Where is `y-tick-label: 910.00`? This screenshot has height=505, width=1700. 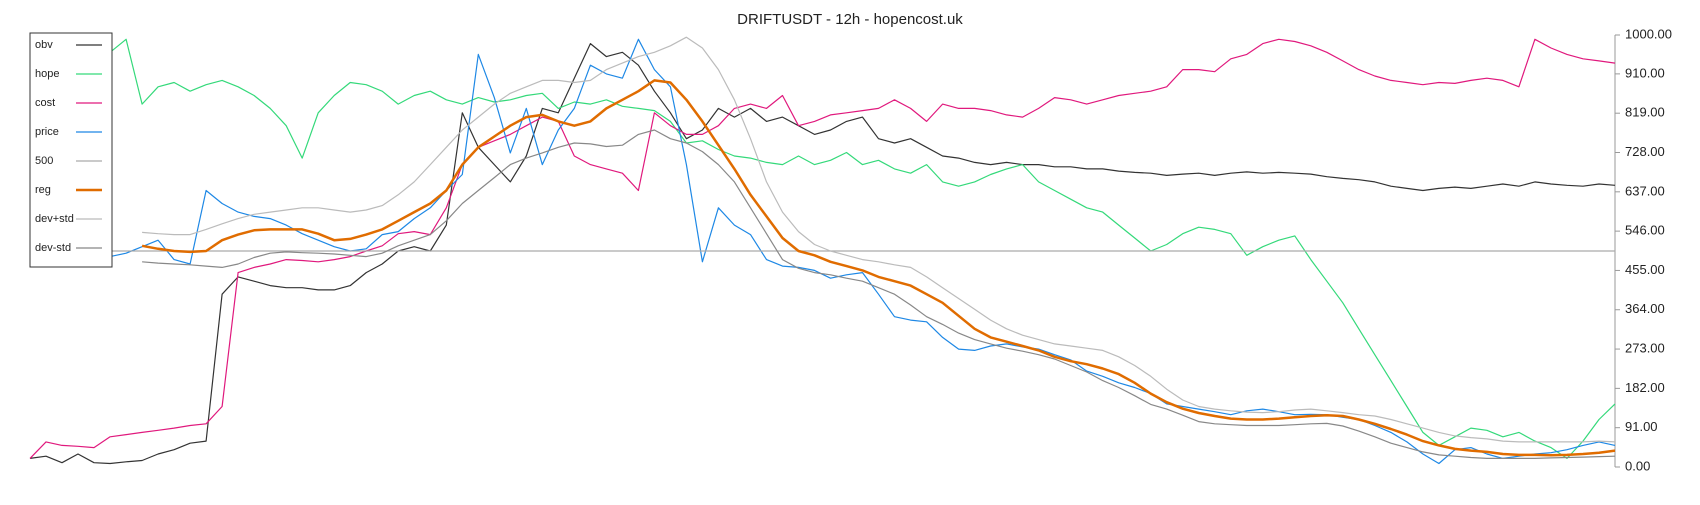
y-tick-label: 910.00 is located at coordinates (1645, 72).